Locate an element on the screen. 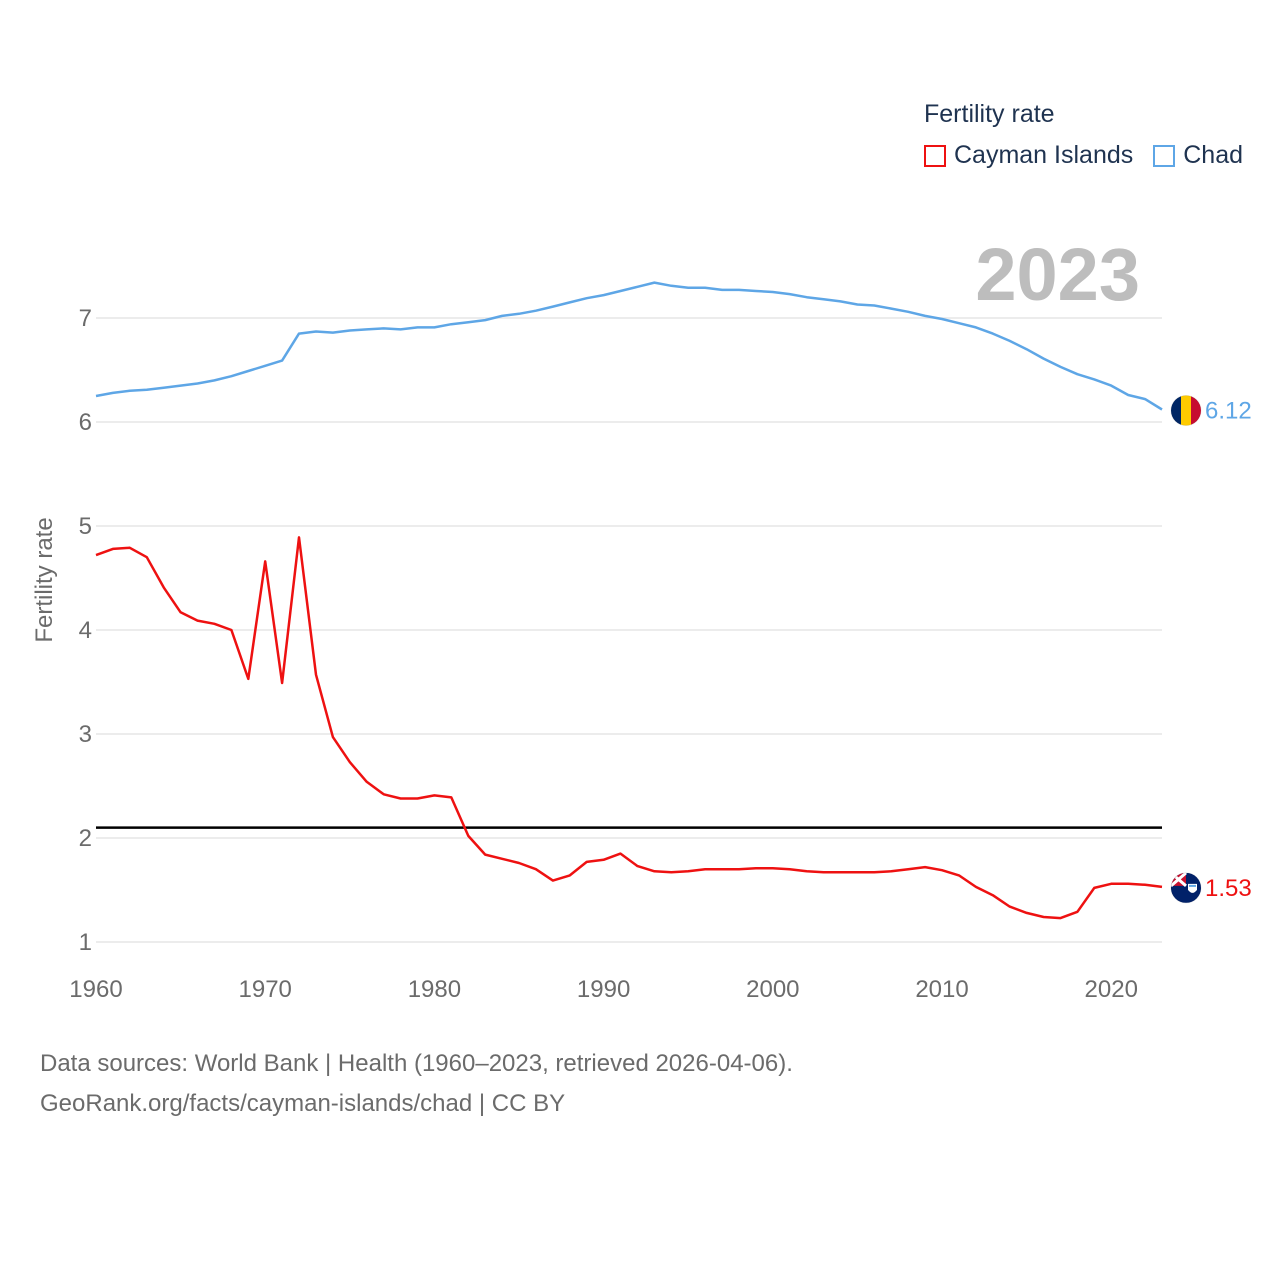 The image size is (1280, 1280). y-tick-label: 7 is located at coordinates (85, 318).